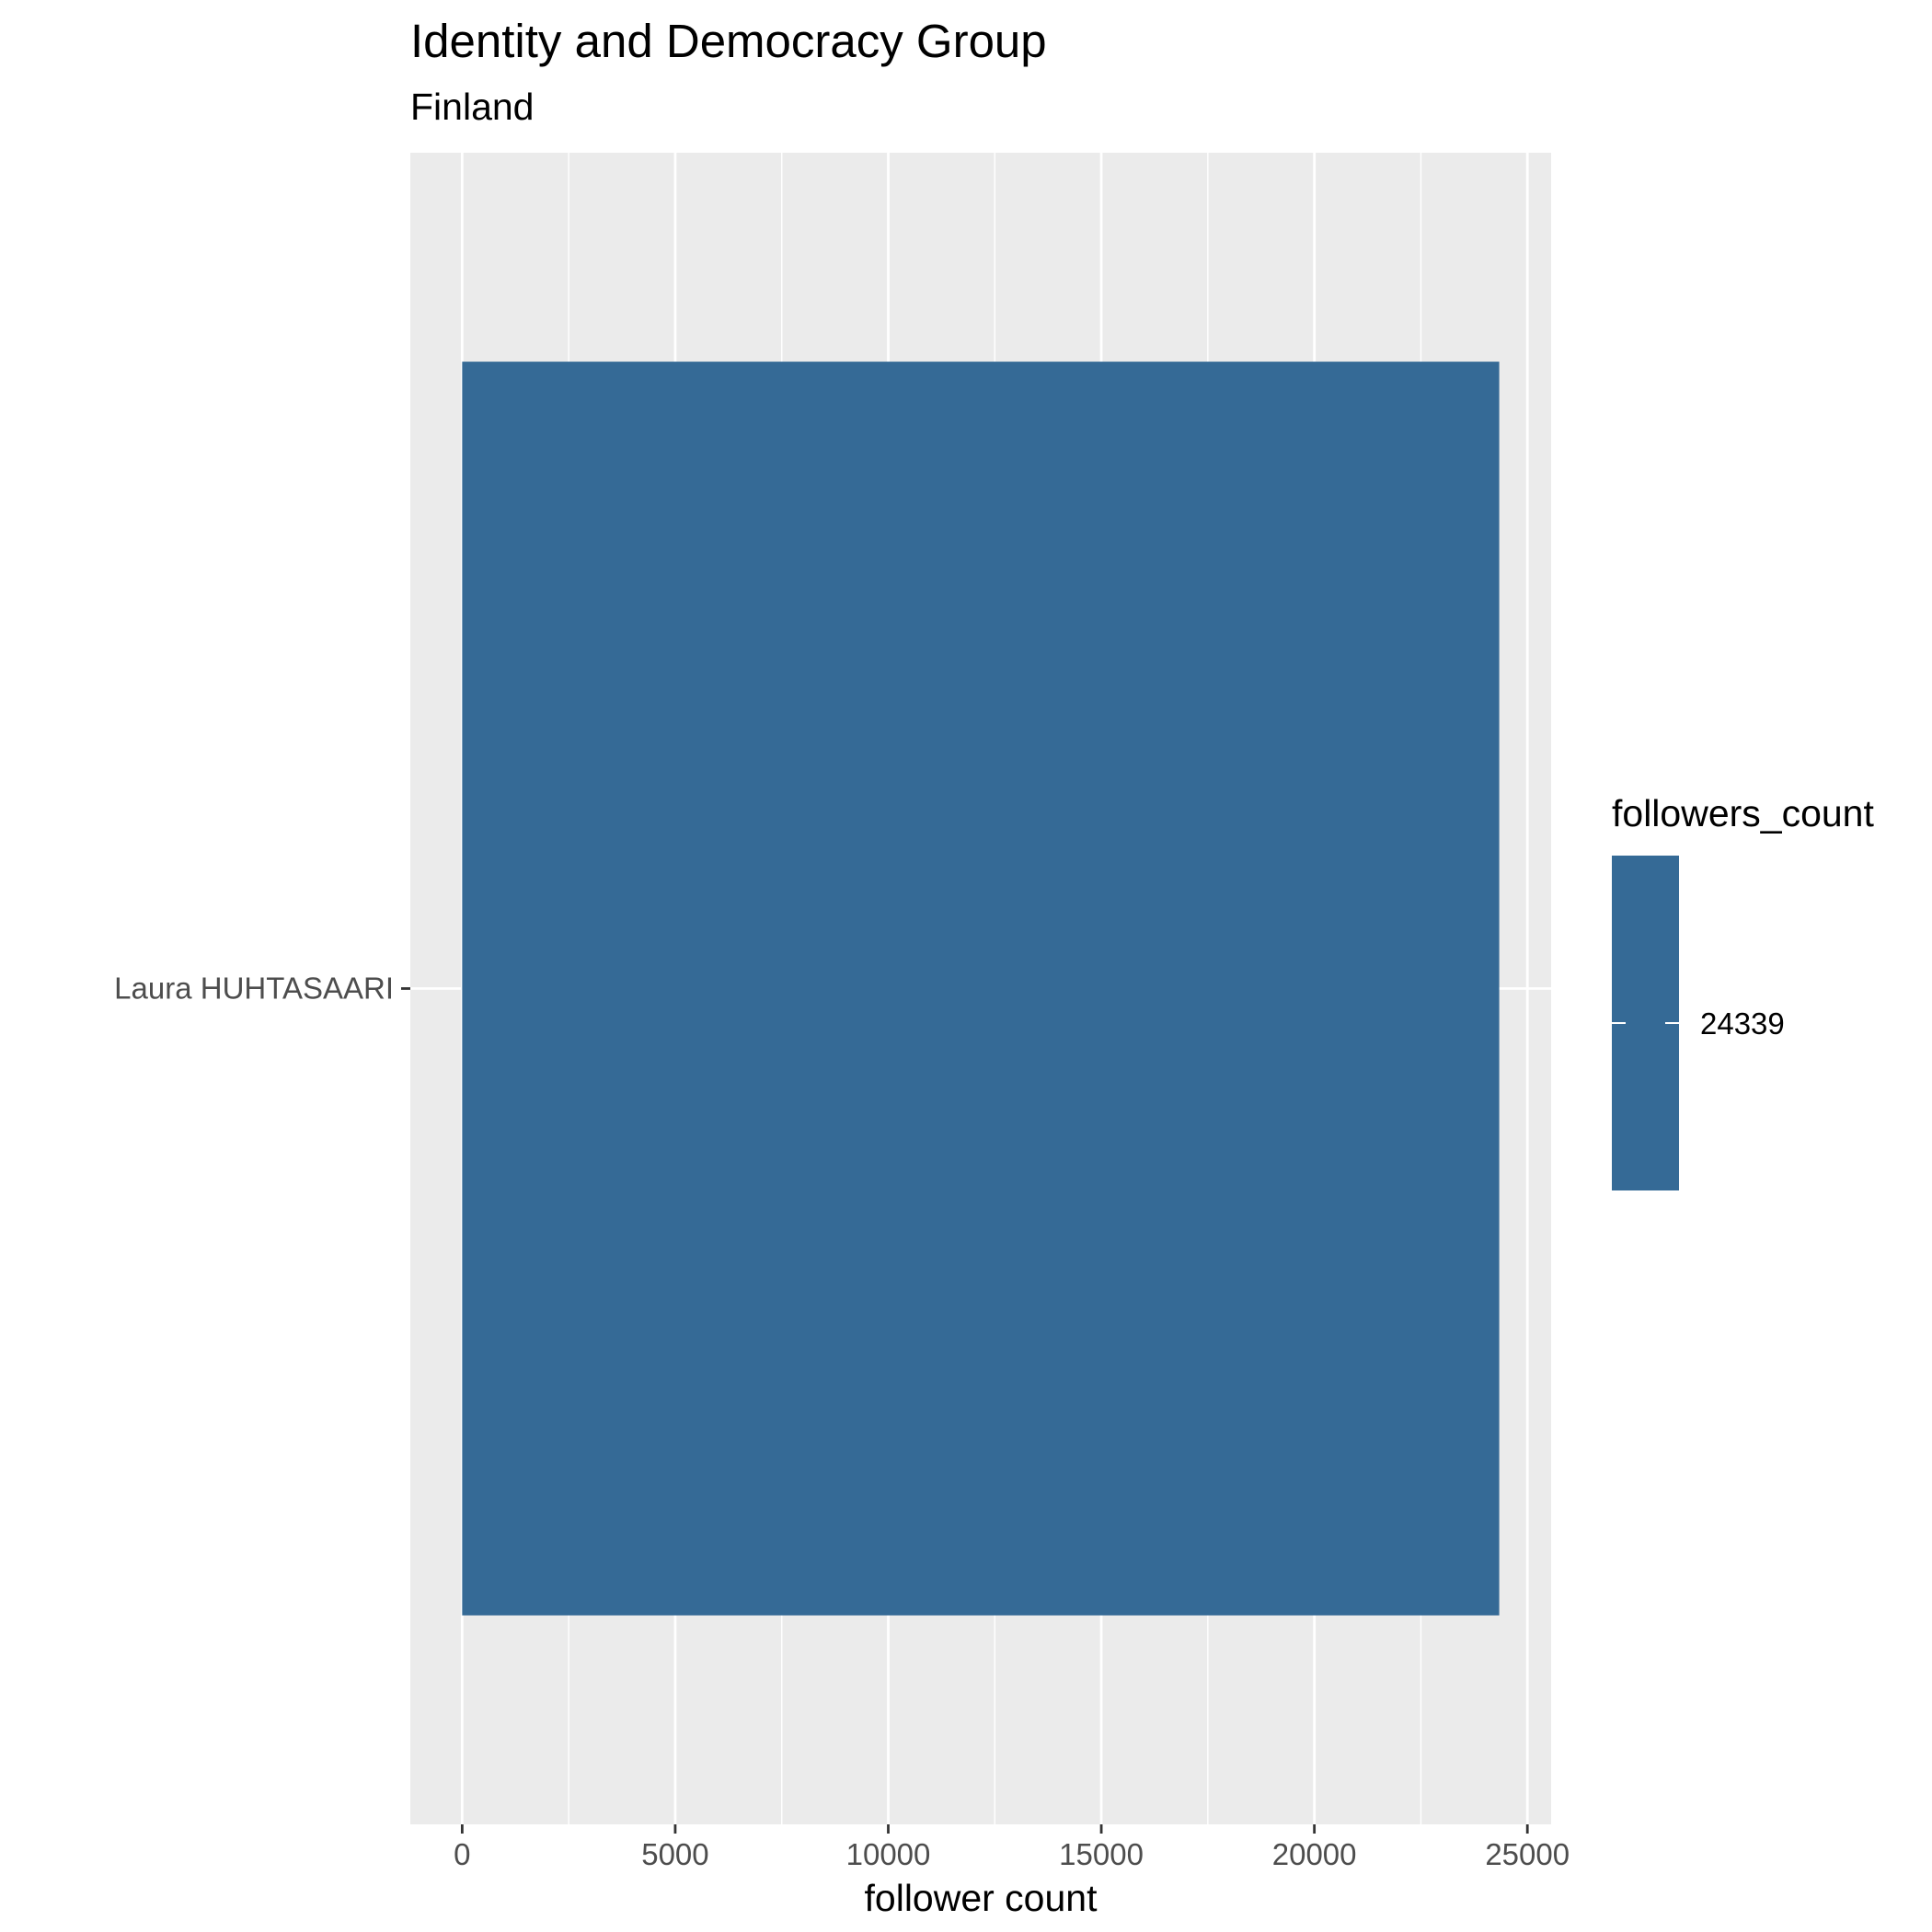  What do you see at coordinates (254, 989) in the screenshot?
I see `y-tick-label: Laura HUHTASAARI` at bounding box center [254, 989].